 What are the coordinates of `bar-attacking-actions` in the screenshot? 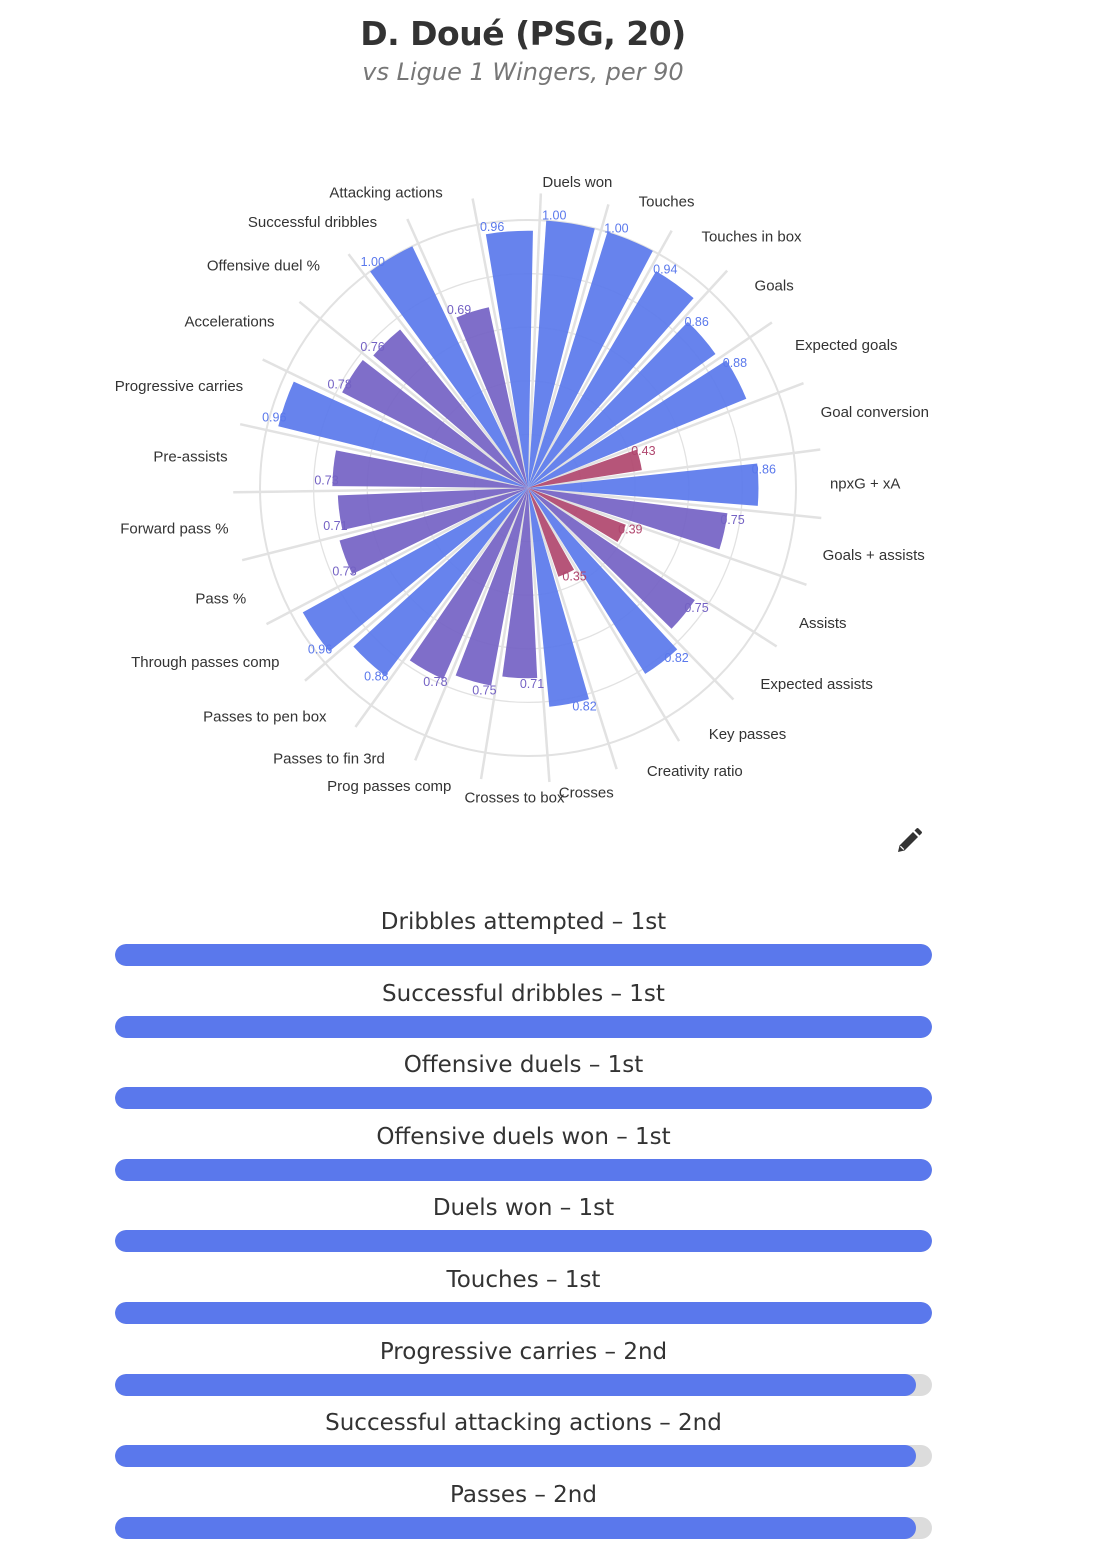 It's located at (492, 397).